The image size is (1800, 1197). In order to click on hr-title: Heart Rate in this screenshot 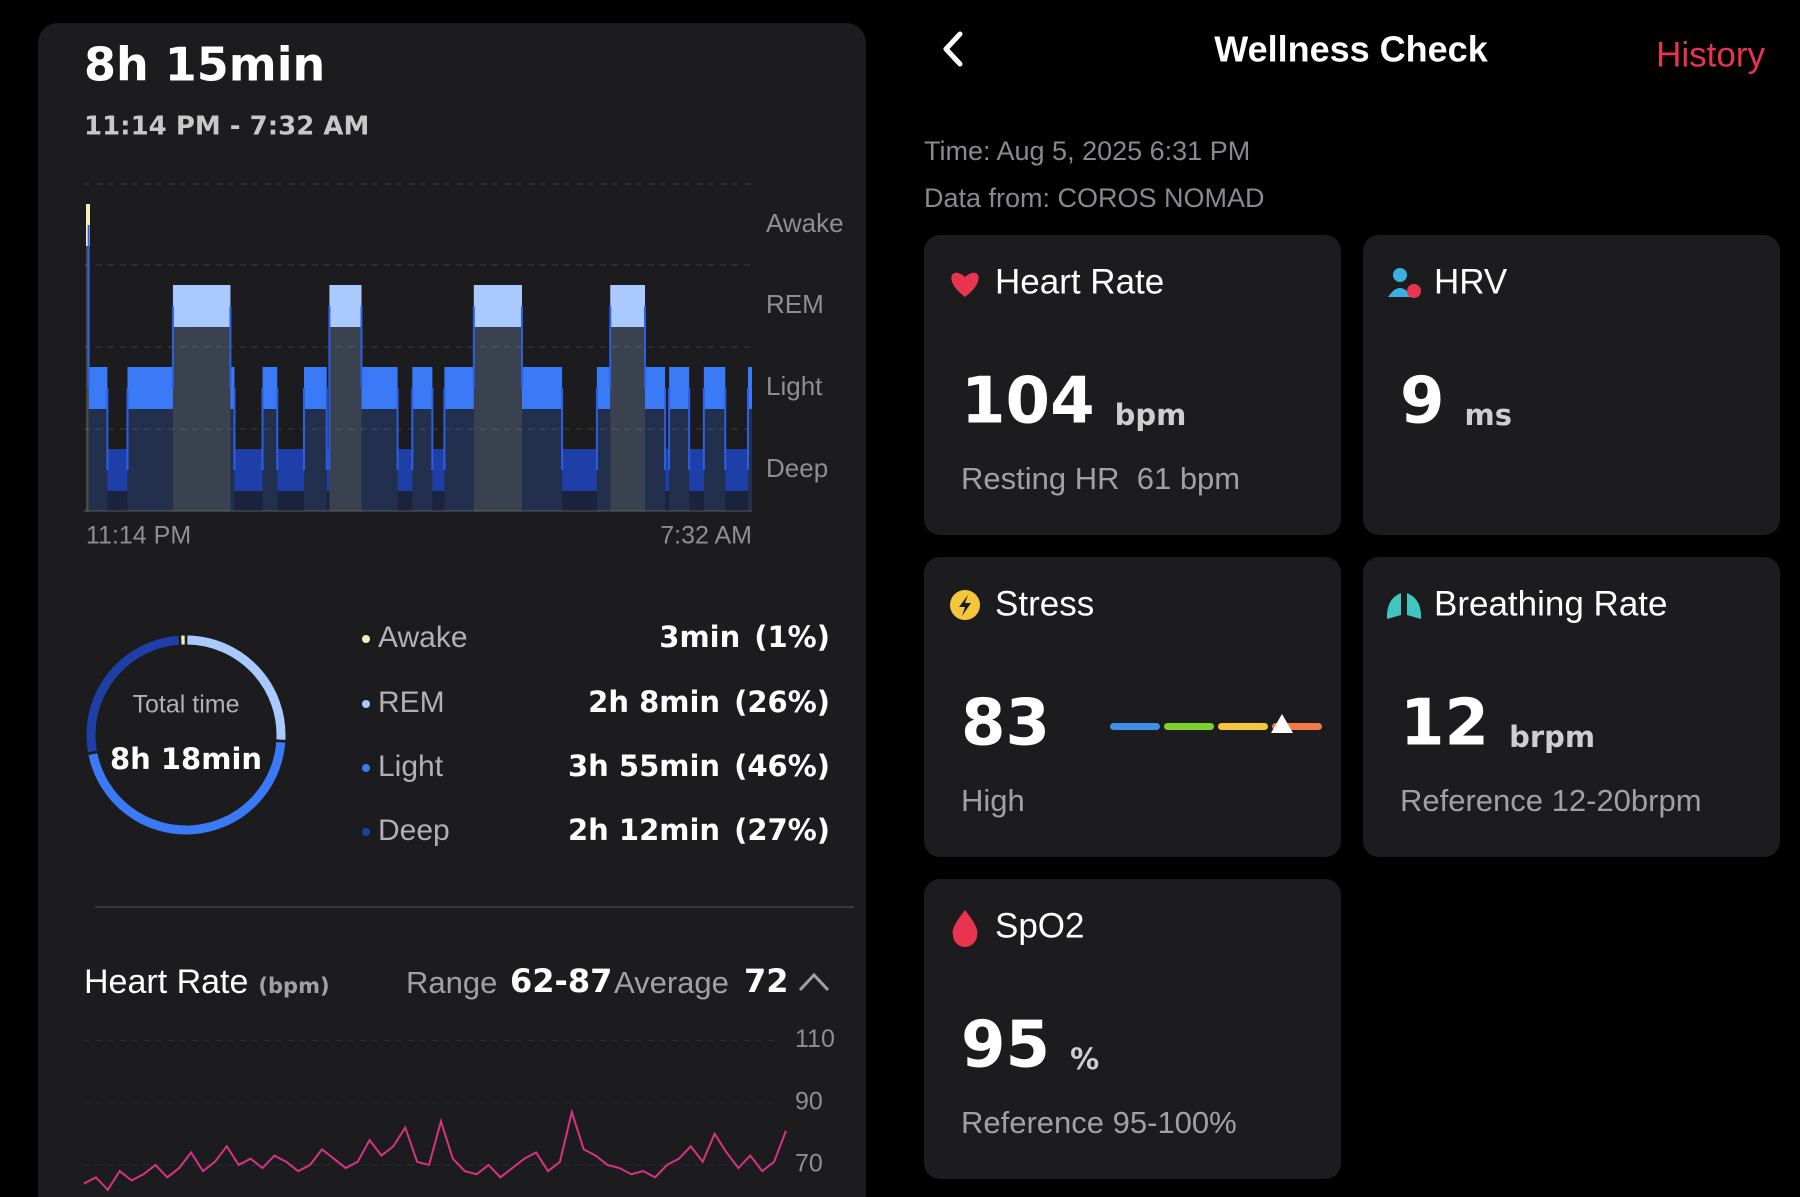, I will do `click(166, 982)`.